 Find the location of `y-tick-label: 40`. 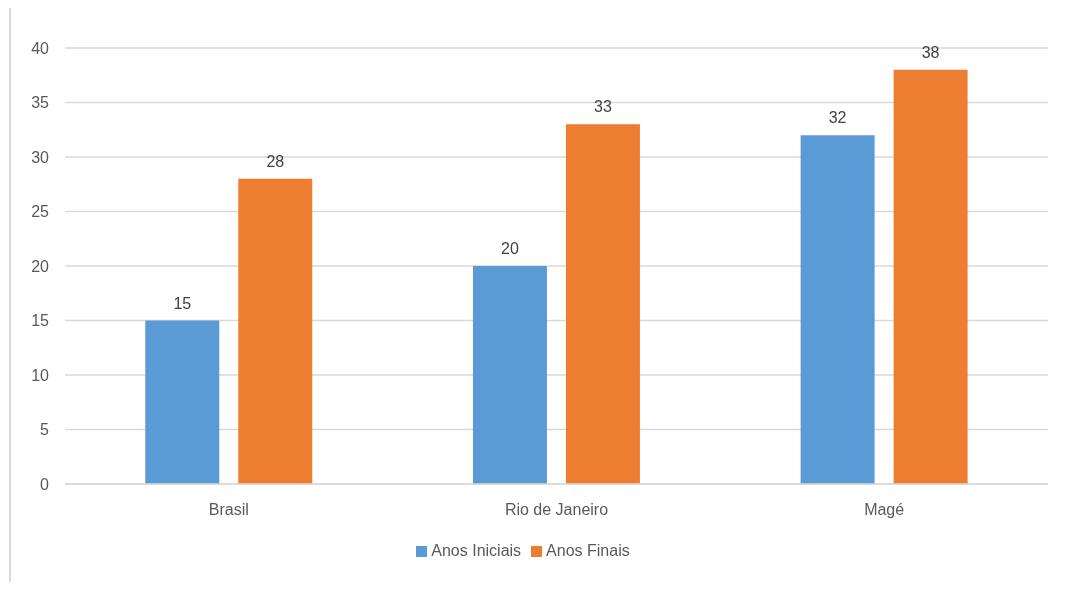

y-tick-label: 40 is located at coordinates (40, 48).